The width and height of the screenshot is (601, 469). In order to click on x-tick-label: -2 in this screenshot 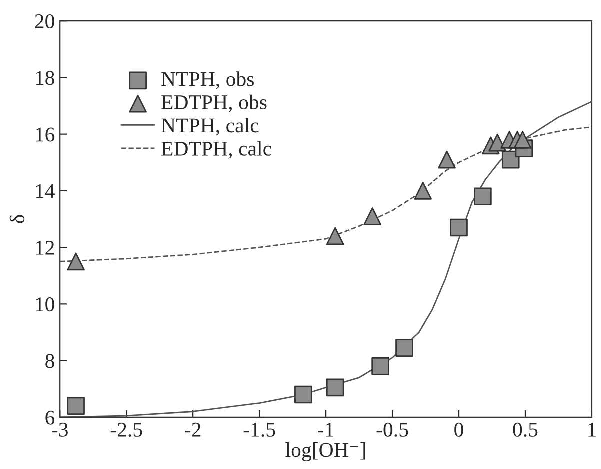, I will do `click(193, 429)`.